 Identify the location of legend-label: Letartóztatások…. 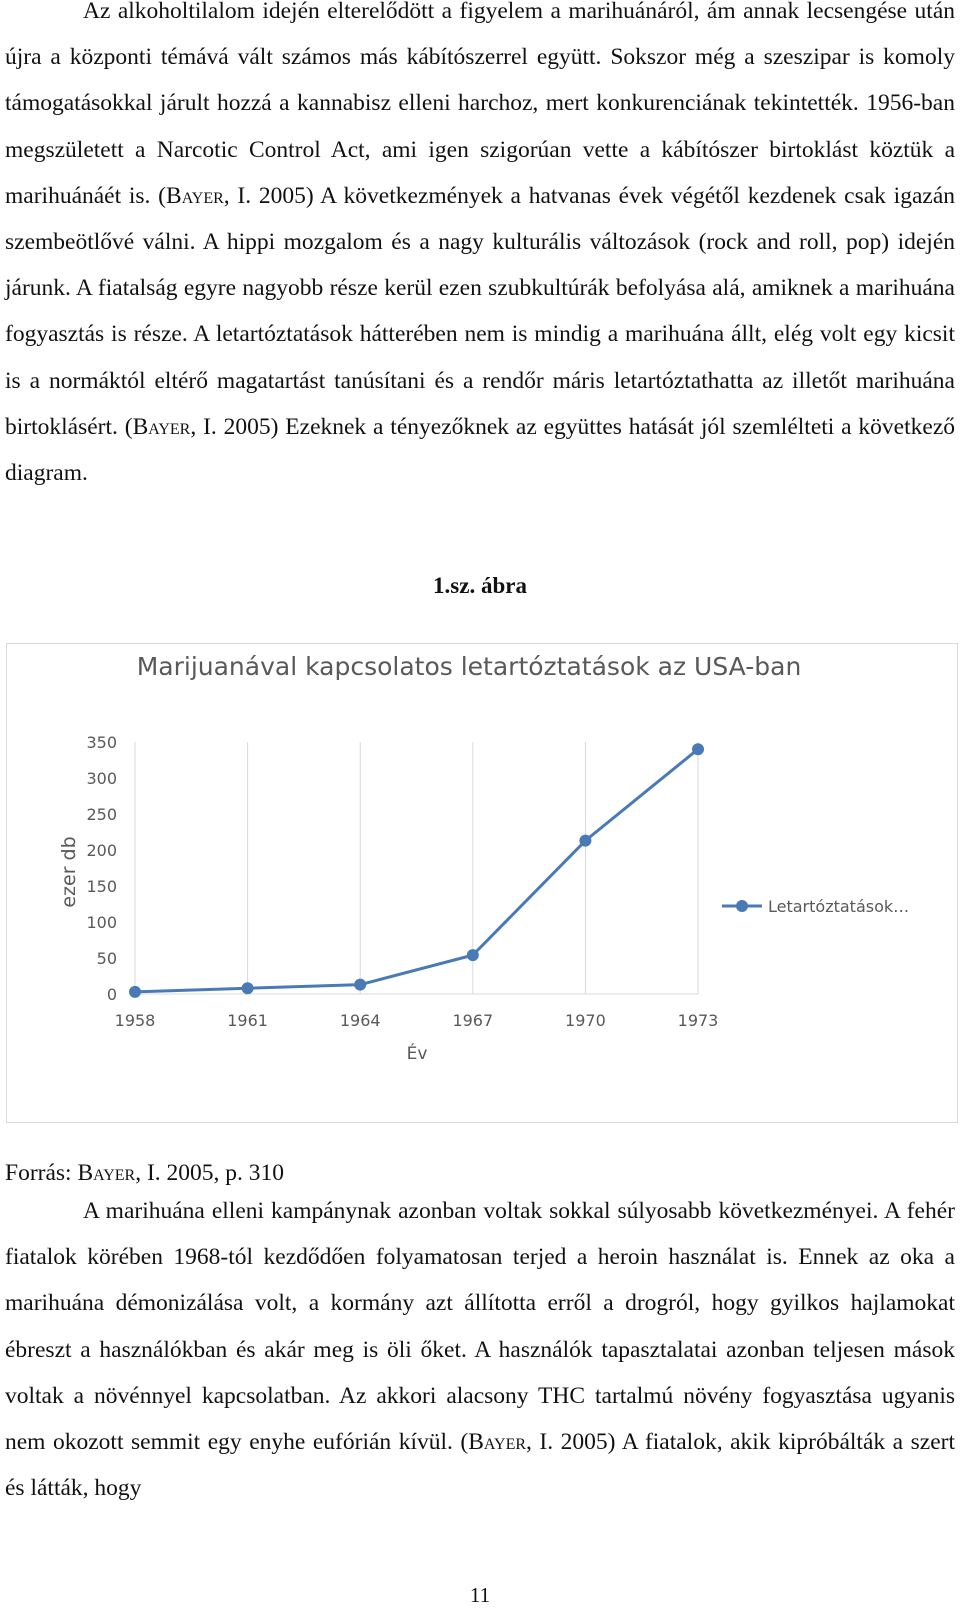
(838, 906).